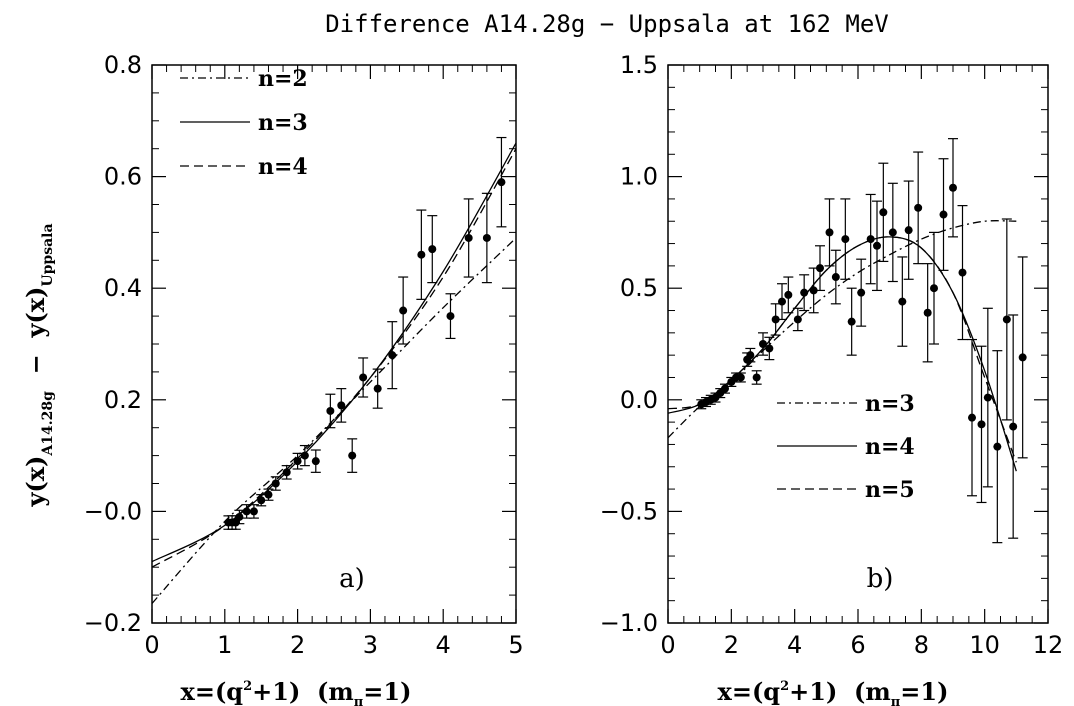  Describe the element at coordinates (123, 400) in the screenshot. I see `y-tick-label: 0.2` at that location.